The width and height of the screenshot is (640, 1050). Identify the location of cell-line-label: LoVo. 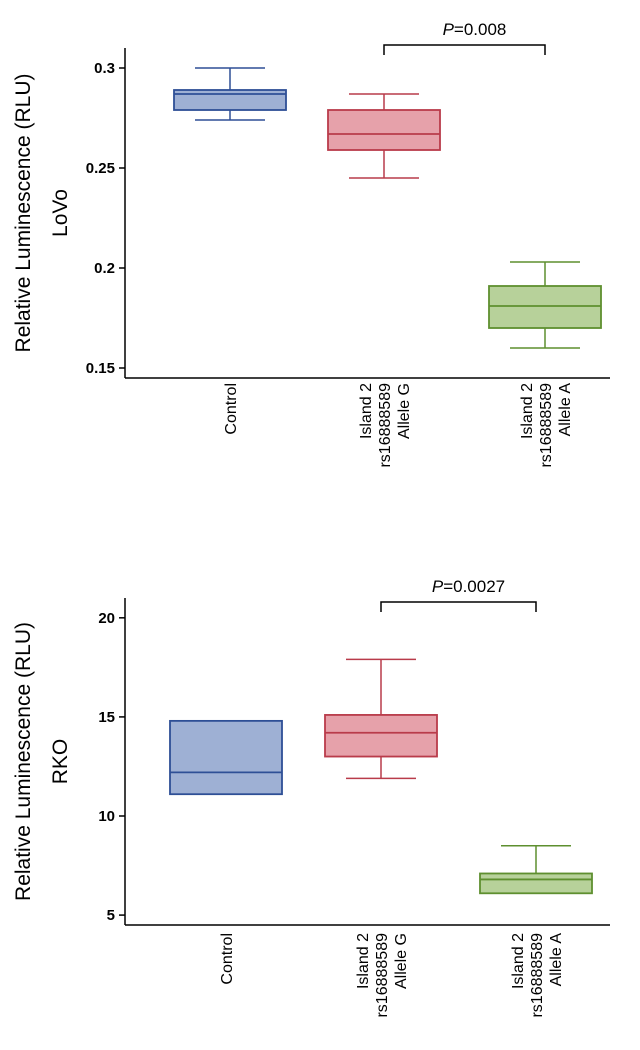
(60, 213).